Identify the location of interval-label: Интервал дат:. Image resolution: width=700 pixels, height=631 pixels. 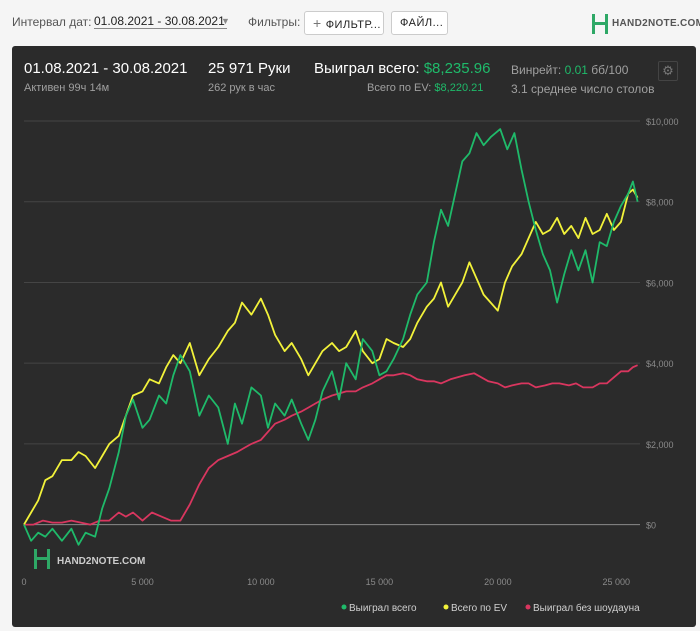
(52, 22).